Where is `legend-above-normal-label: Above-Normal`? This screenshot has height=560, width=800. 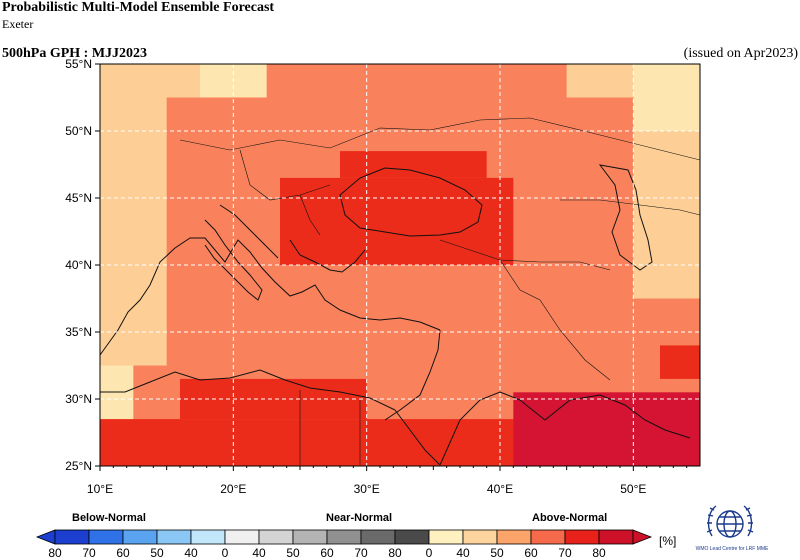 legend-above-normal-label: Above-Normal is located at coordinates (570, 518).